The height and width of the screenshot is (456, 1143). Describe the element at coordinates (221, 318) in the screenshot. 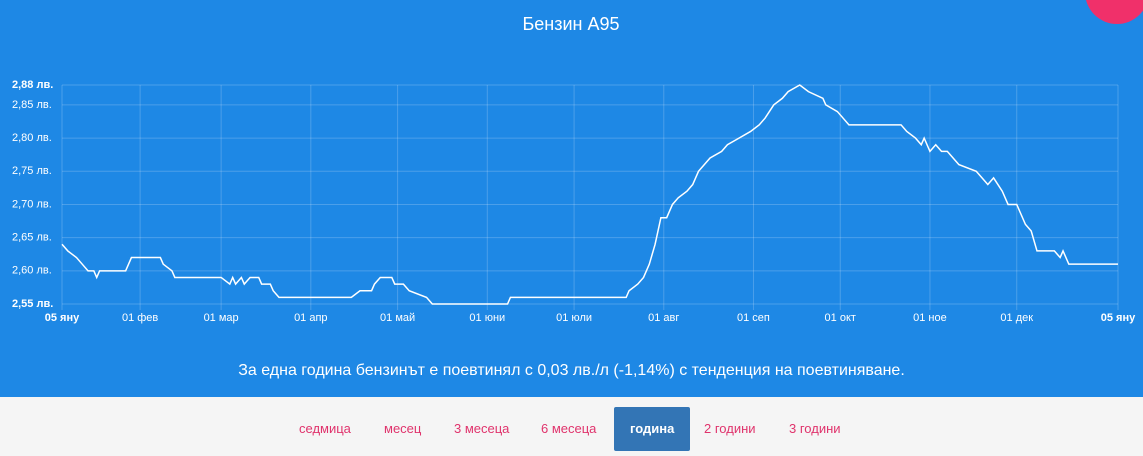

I see `x-tick-label: 01 мар` at that location.